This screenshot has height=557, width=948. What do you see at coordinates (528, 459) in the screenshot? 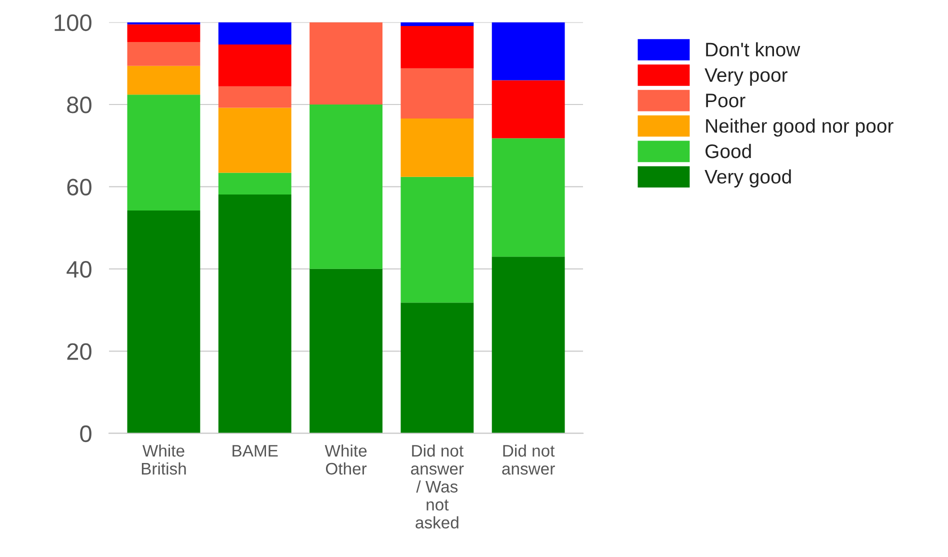
I see `x-tick-label: Did not answer` at bounding box center [528, 459].